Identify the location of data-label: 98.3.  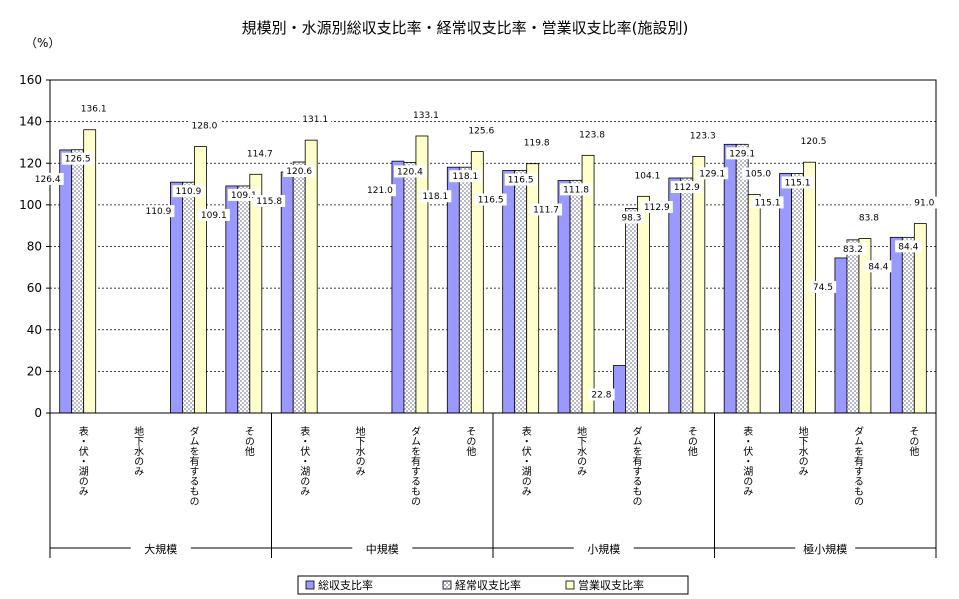
(631, 218).